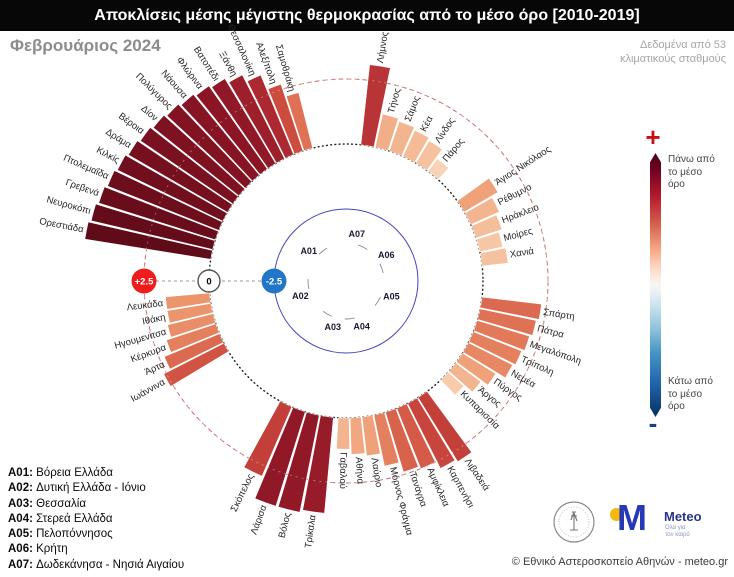 The height and width of the screenshot is (577, 734). Describe the element at coordinates (22, 534) in the screenshot. I see `region-key-code: A05:` at that location.